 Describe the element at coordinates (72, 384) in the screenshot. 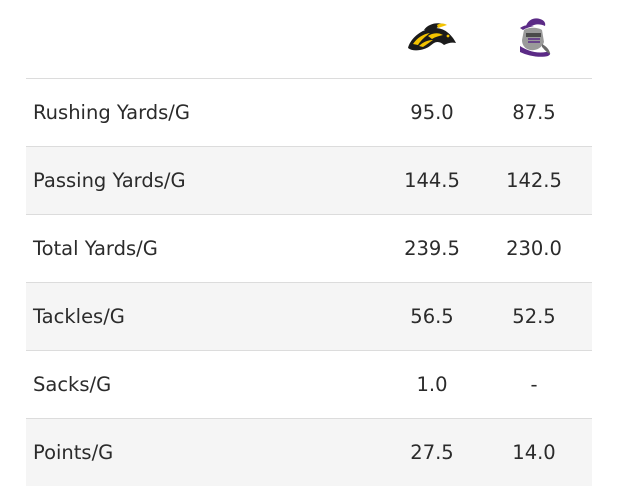

I see `stat-label: Sacks/G` at that location.